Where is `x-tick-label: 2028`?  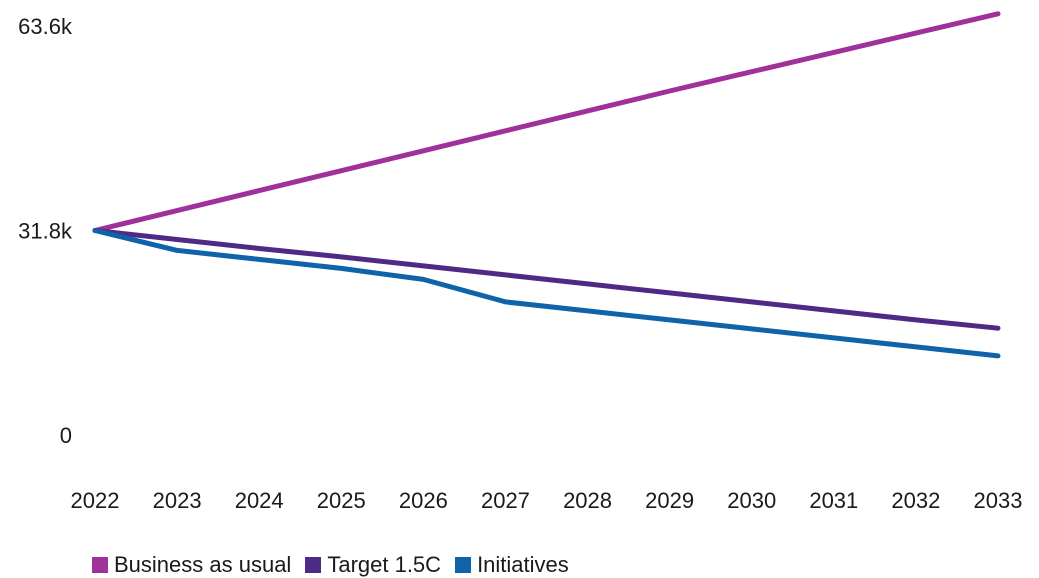
x-tick-label: 2028 is located at coordinates (587, 500).